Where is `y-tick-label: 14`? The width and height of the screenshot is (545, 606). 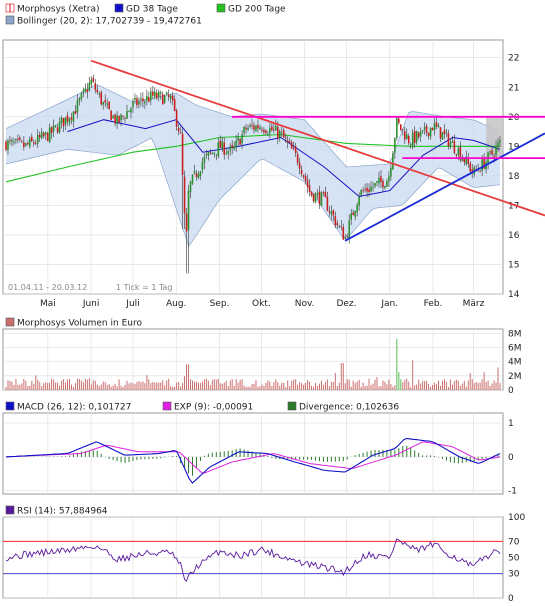 y-tick-label: 14 is located at coordinates (514, 295).